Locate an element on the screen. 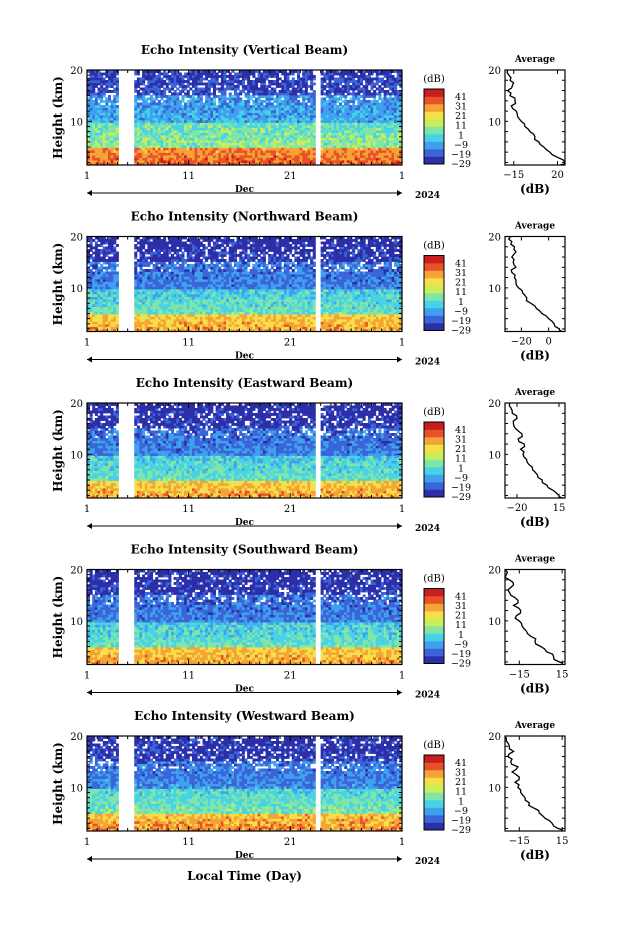 The height and width of the screenshot is (931, 619). colorbar-unit: (dB) is located at coordinates (434, 79).